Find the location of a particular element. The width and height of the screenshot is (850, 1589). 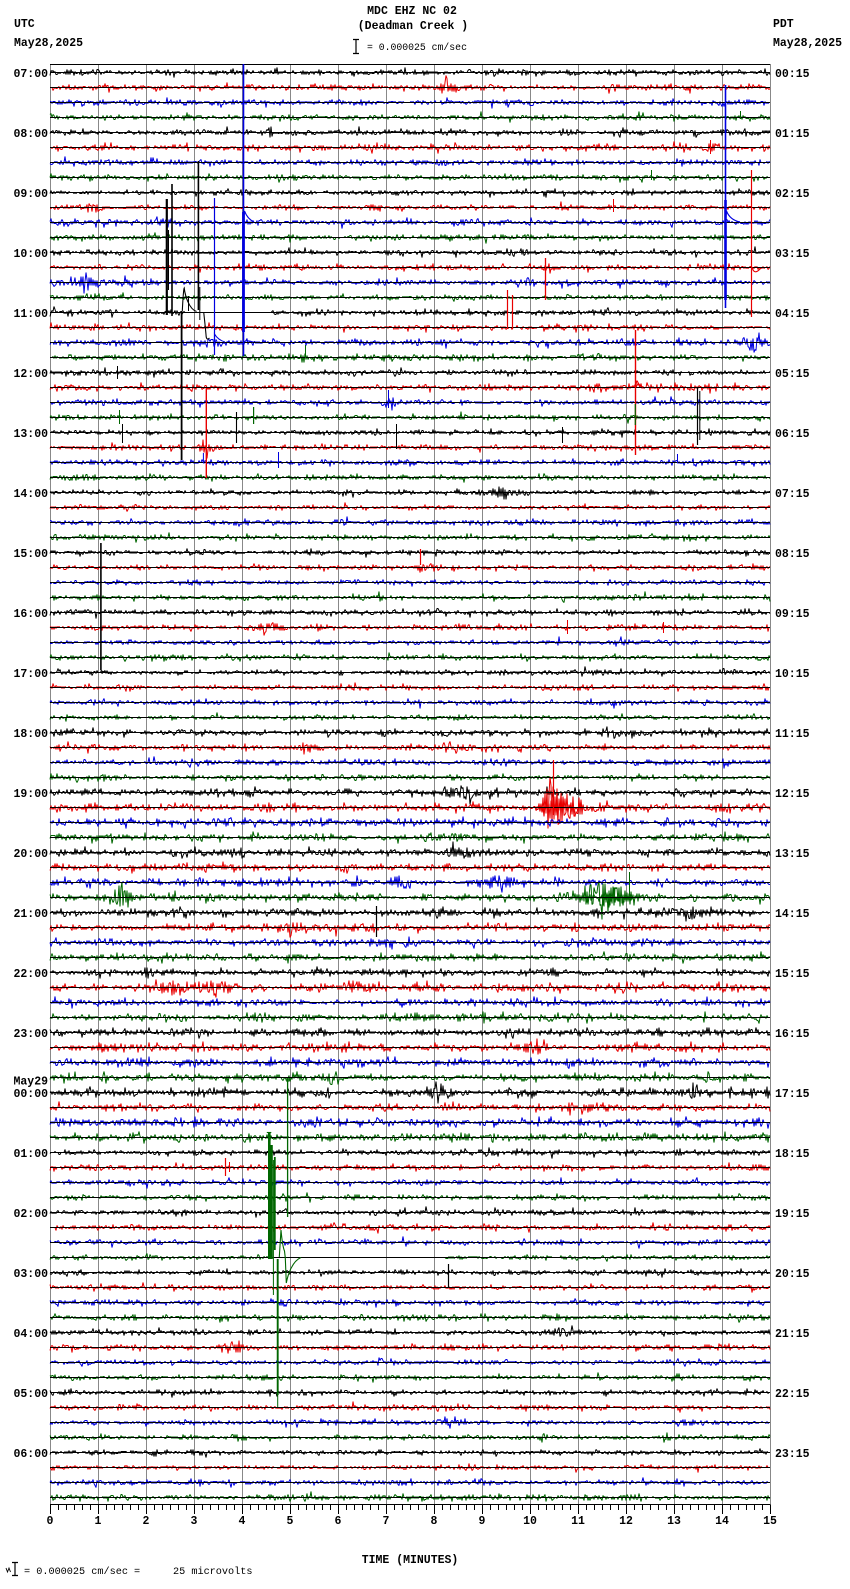

svg-text: 0 is located at coordinates (50, 1521).